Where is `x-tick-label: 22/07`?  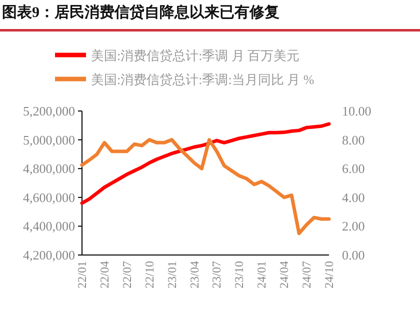
x-tick-label: 22/07 is located at coordinates (127, 274).